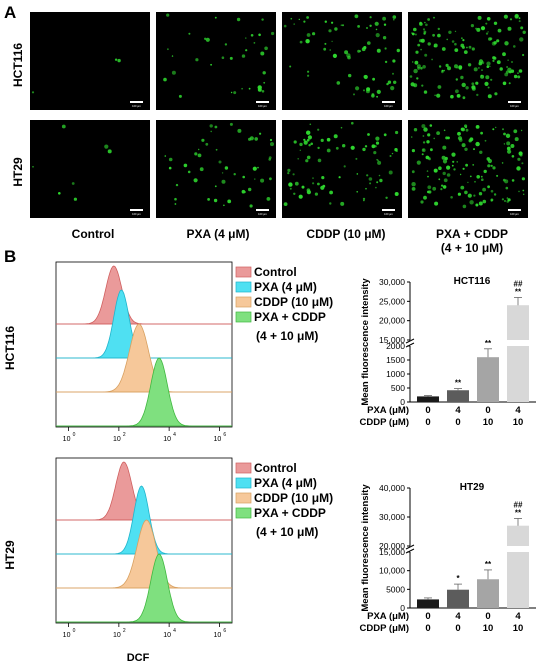 Image resolution: width=550 pixels, height=666 pixels. I want to click on y-tick-label: 0, so click(402, 402).